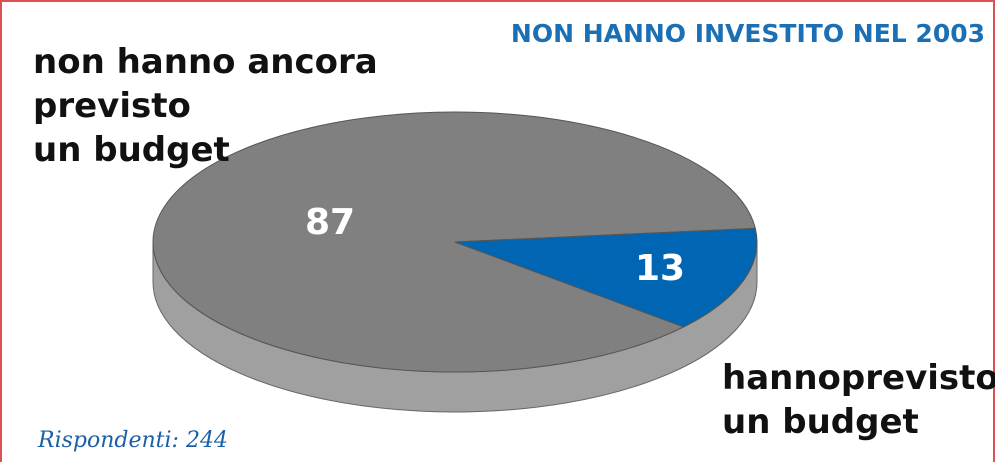  I want to click on category-label: non hanno ancora previsto un budget, so click(205, 106).